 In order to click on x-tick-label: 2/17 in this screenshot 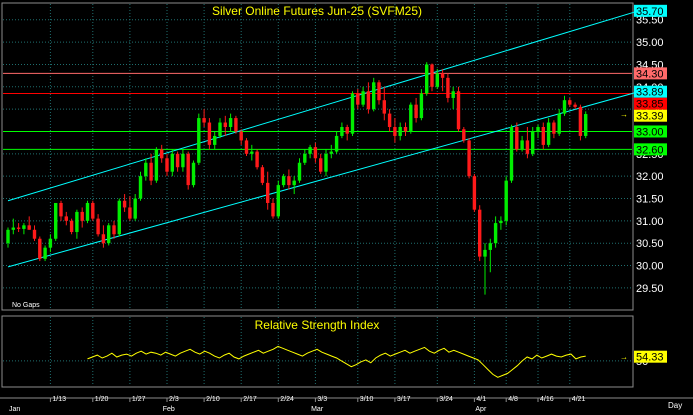, I will do `click(250, 399)`.